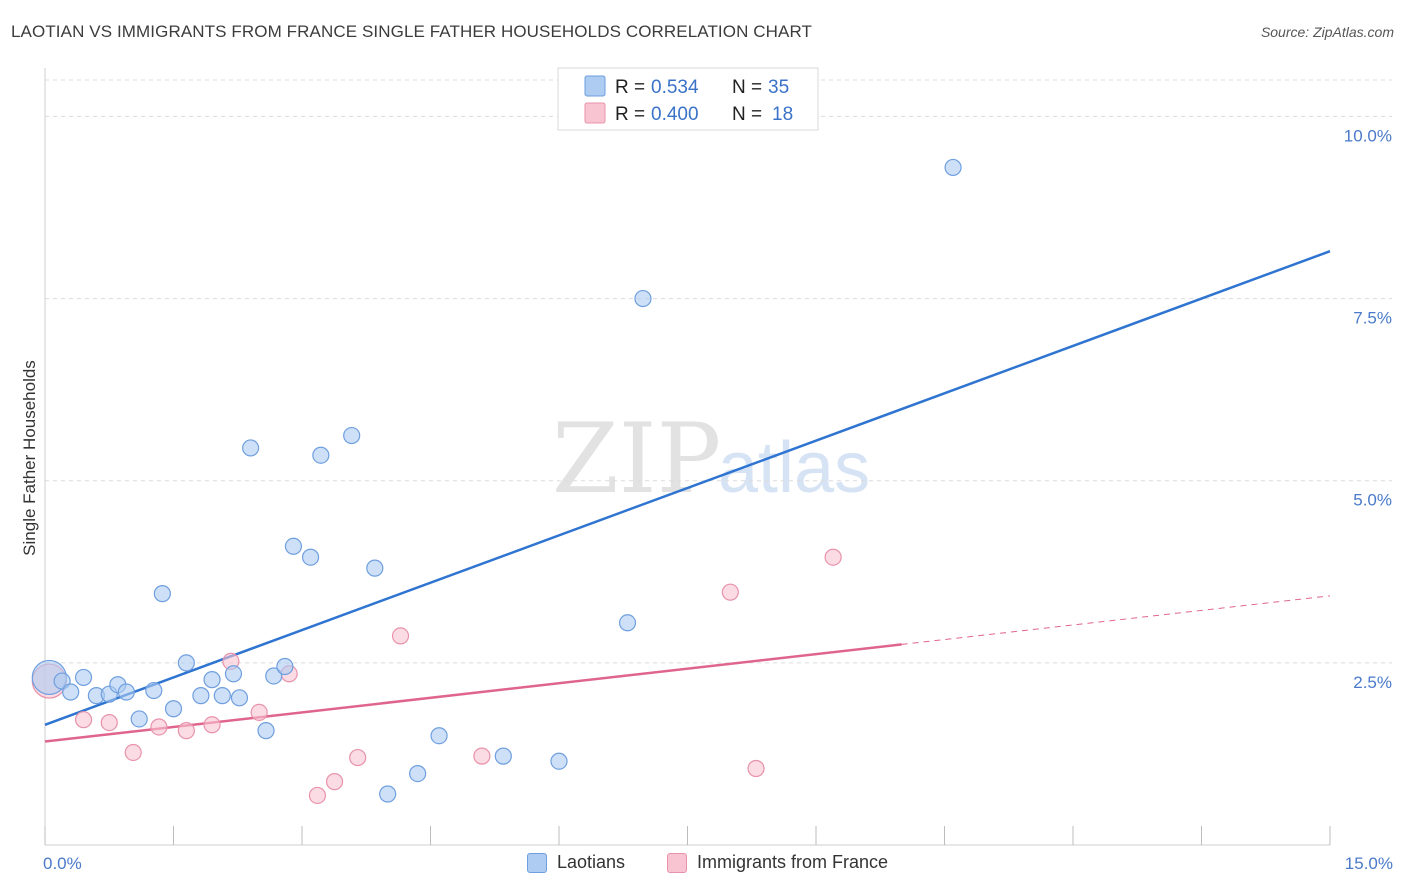 Image resolution: width=1406 pixels, height=892 pixels. I want to click on legend-n-value-2: 18, so click(782, 114).